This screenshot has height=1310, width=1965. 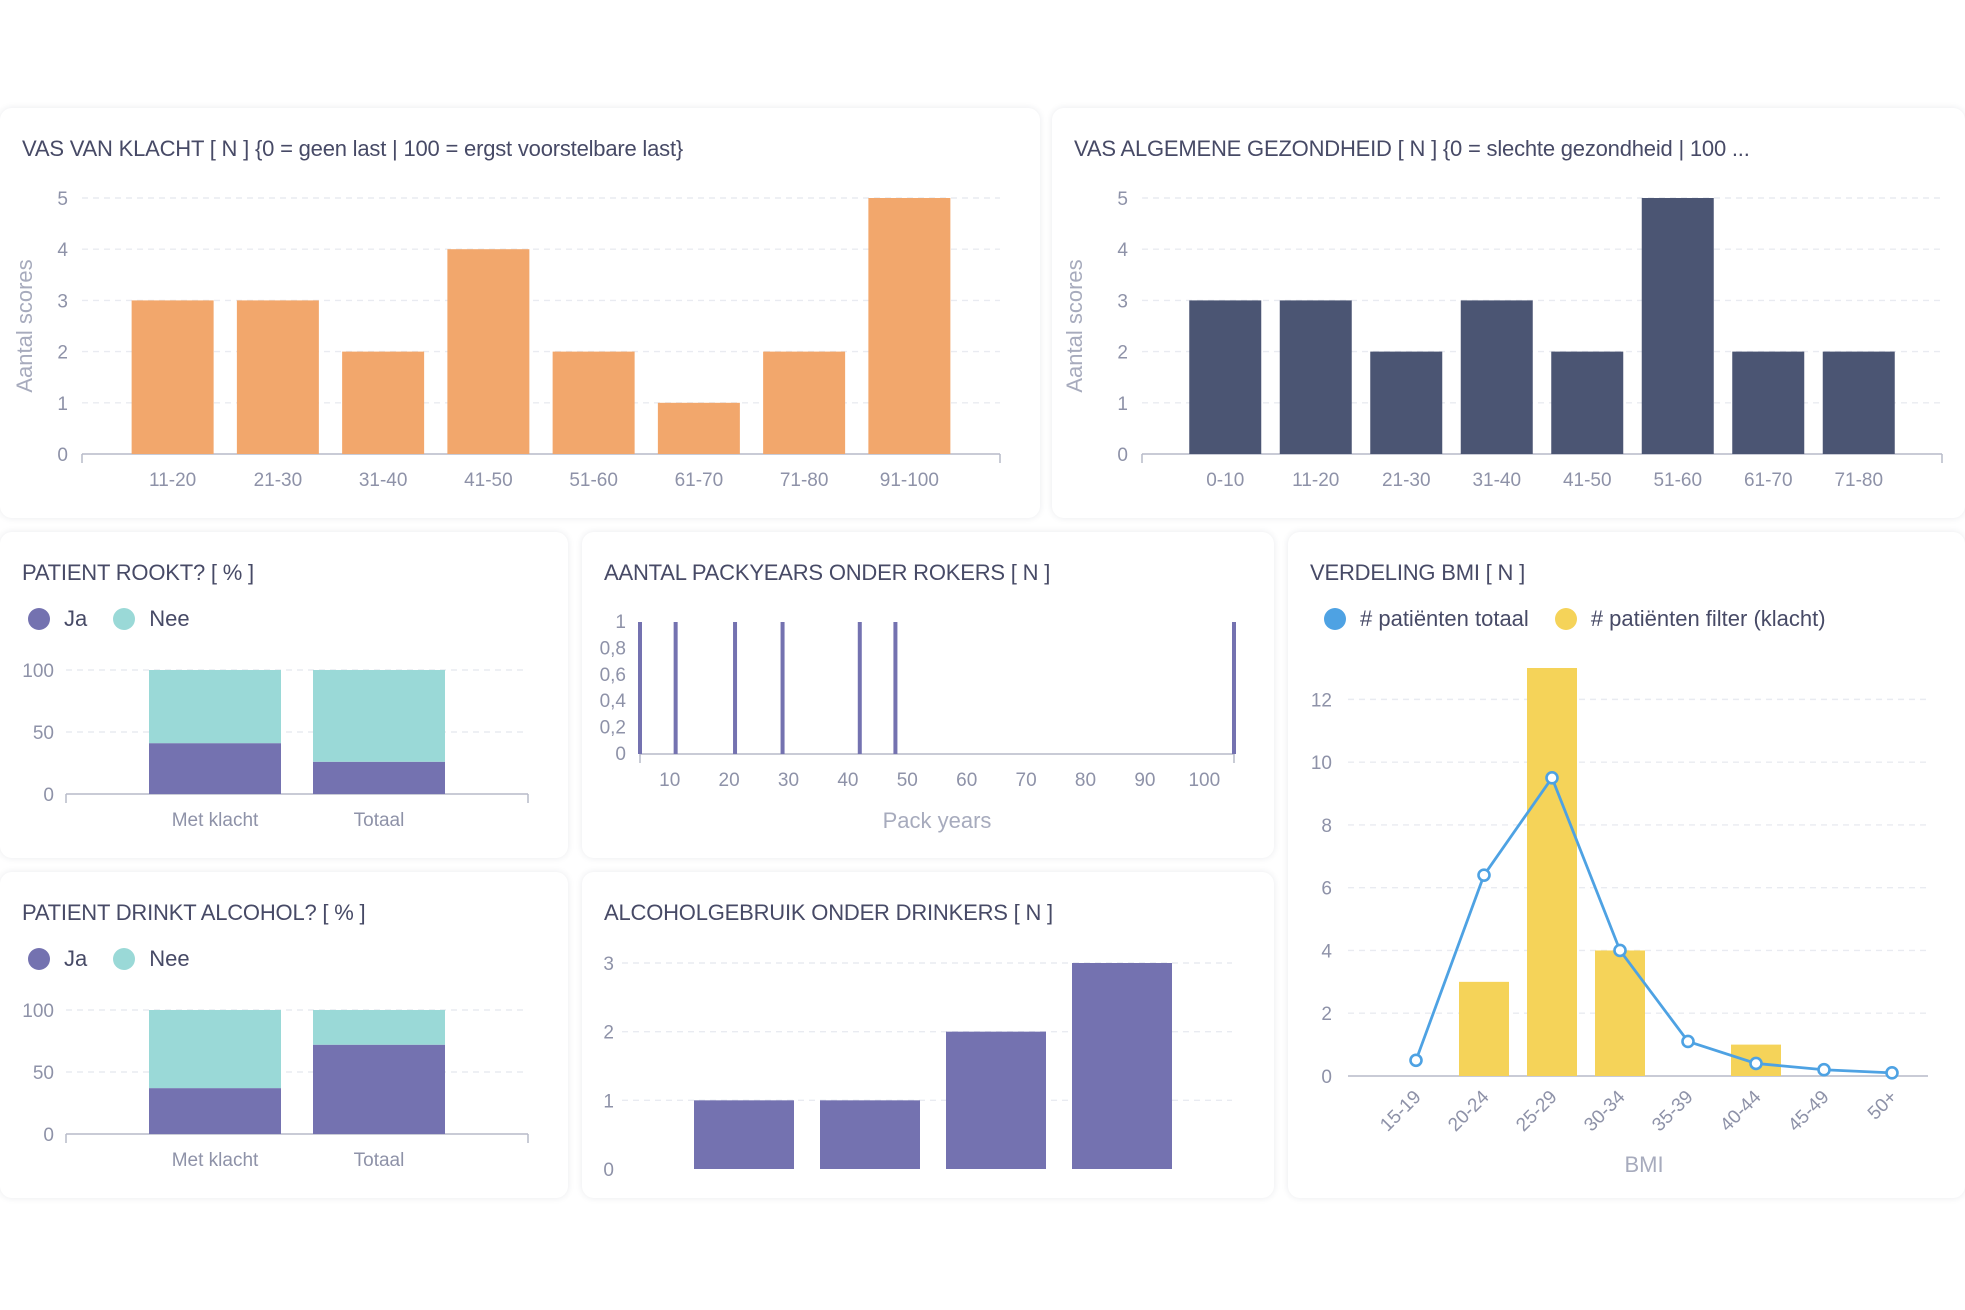 What do you see at coordinates (1418, 572) in the screenshot?
I see `card-title: VERDELING BMI [ N ]` at bounding box center [1418, 572].